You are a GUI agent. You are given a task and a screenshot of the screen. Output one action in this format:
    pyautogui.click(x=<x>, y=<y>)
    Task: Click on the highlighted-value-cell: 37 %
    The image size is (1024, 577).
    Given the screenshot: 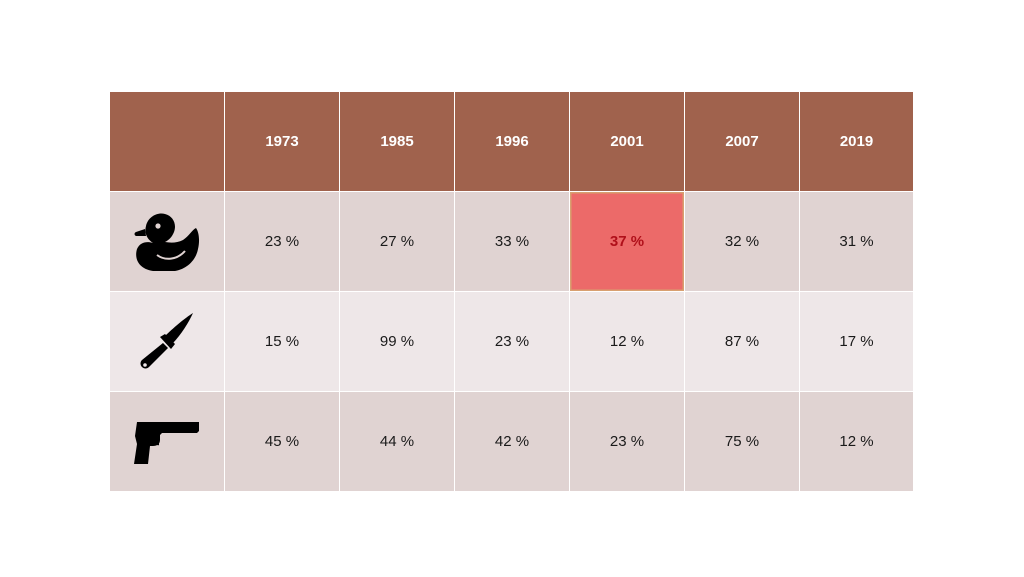 What is the action you would take?
    pyautogui.click(x=627, y=241)
    